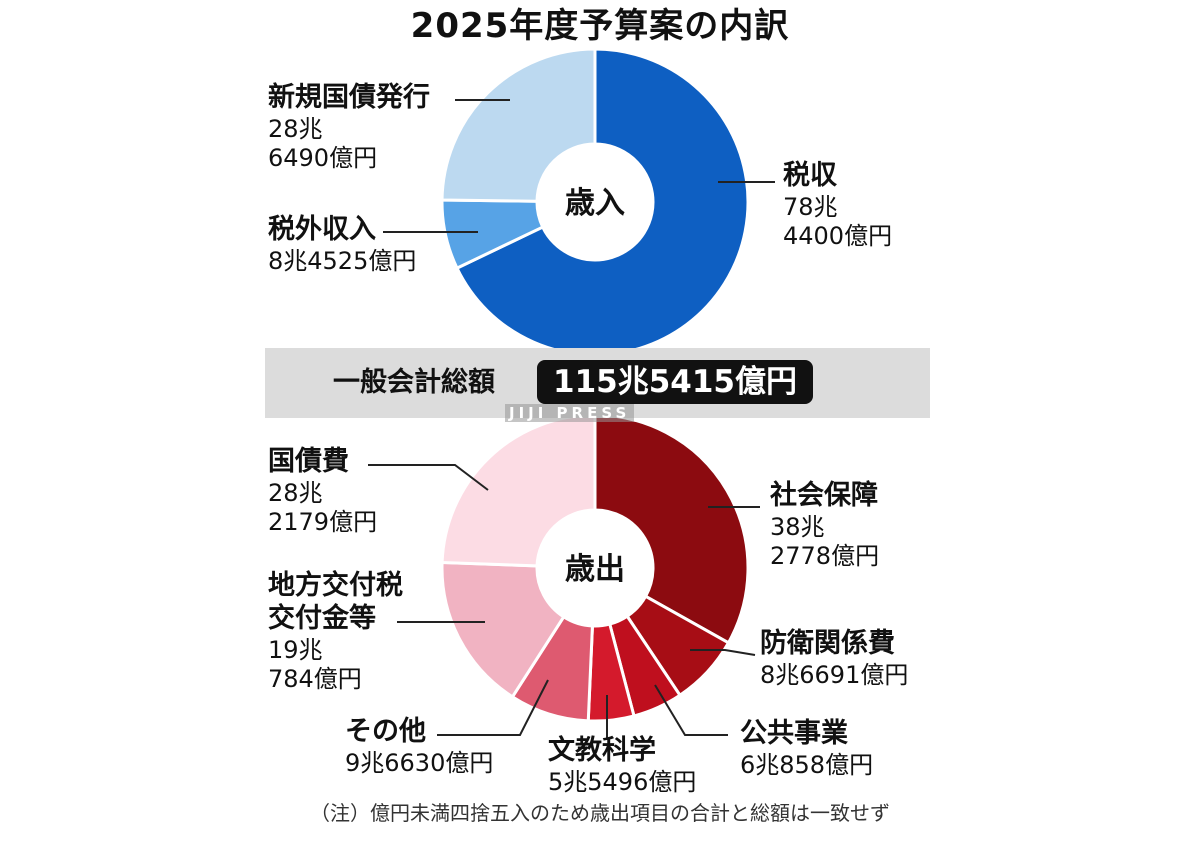 This screenshot has height=841, width=1200. I want to click on revenue-center-label: 歳入, so click(595, 203).